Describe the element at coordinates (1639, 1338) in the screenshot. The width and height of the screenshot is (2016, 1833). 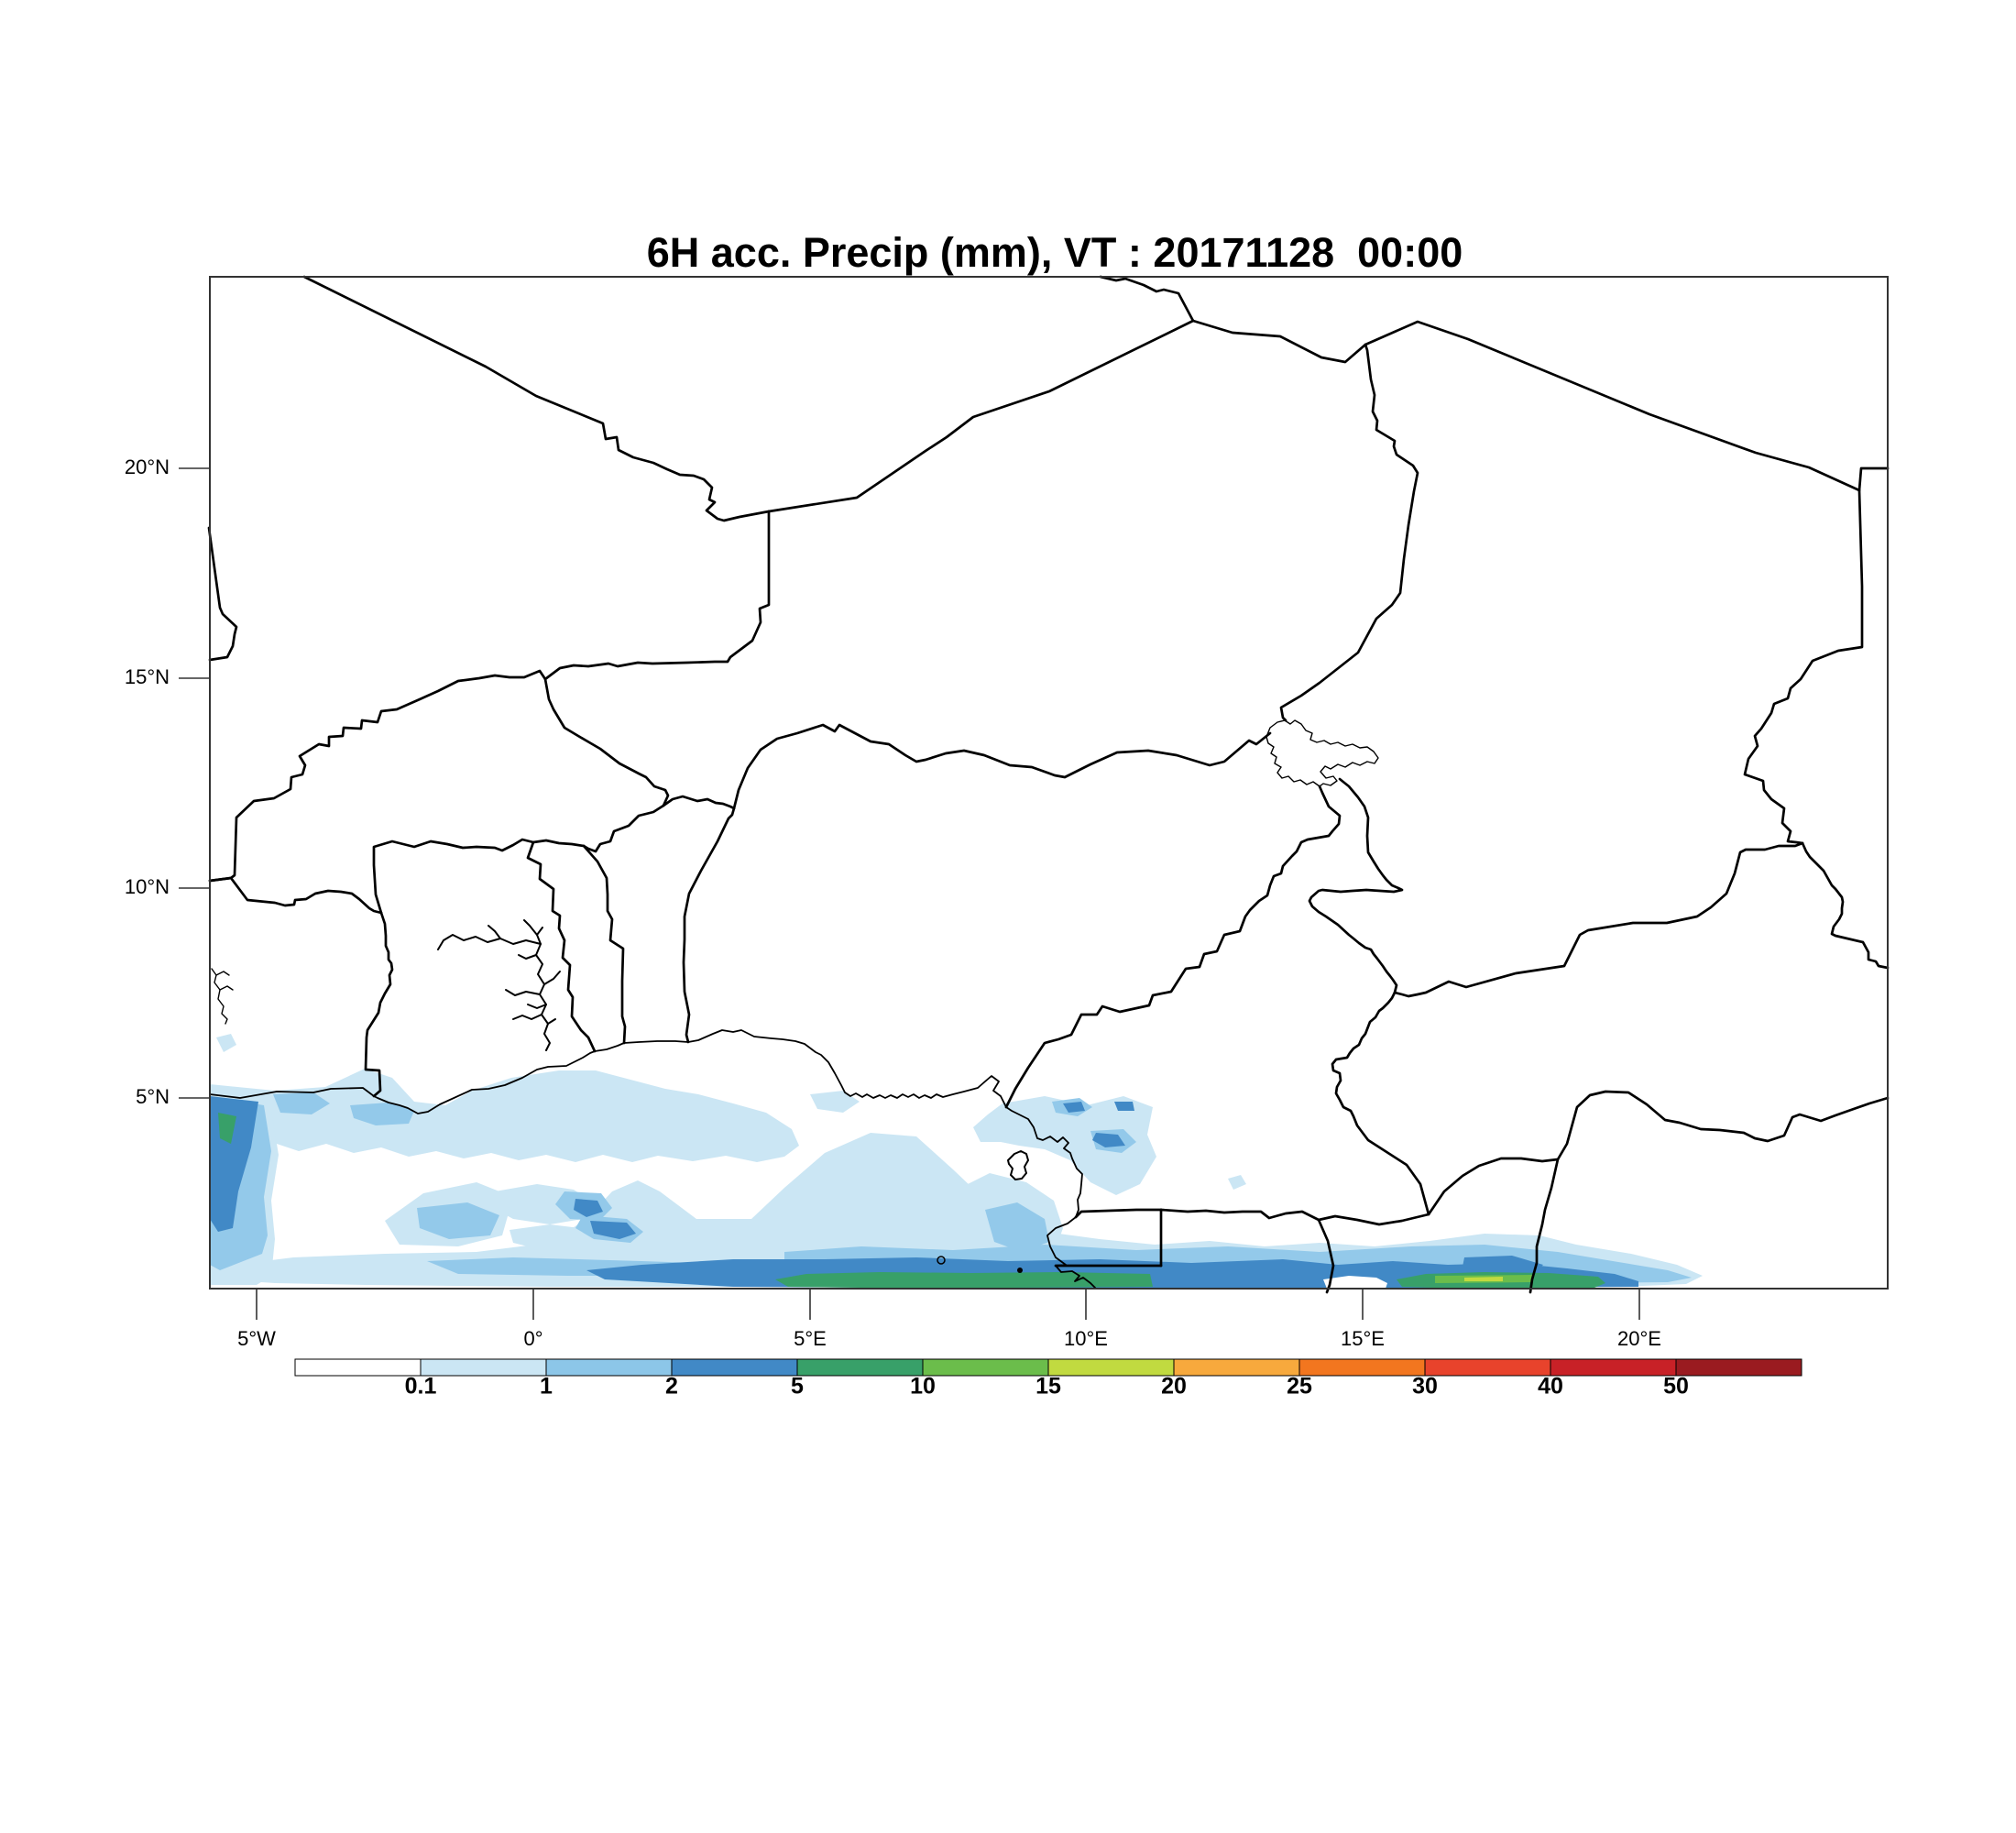
I see `svg-text: 20°E` at that location.